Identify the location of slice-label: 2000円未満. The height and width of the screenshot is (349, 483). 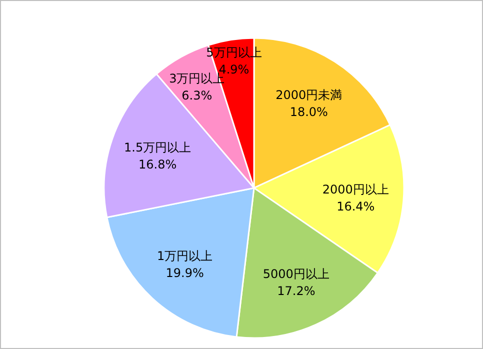
(309, 95).